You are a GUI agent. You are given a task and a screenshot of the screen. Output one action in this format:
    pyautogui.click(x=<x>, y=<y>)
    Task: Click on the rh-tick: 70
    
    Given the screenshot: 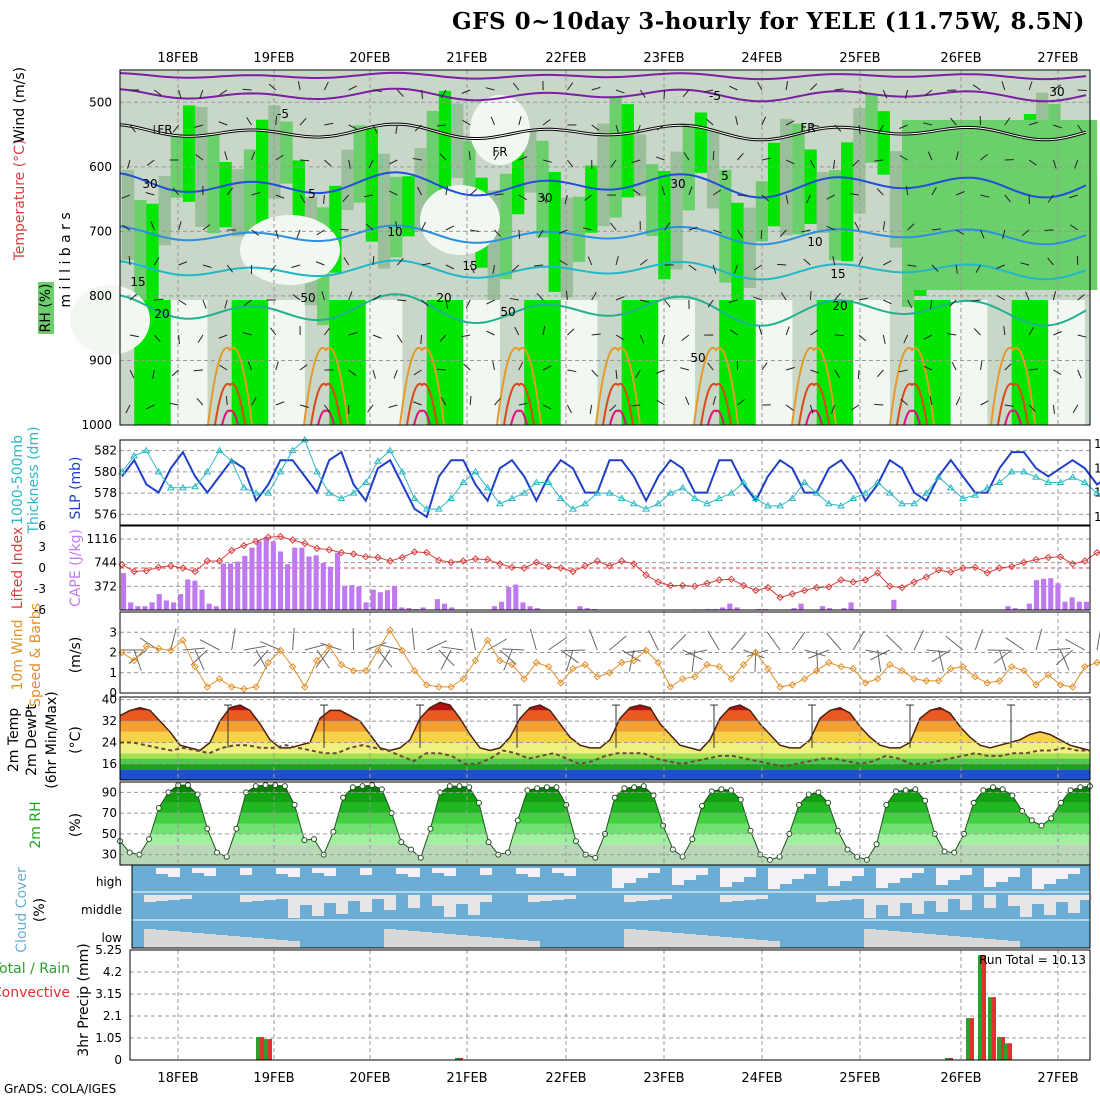 What is the action you would take?
    pyautogui.click(x=109, y=813)
    